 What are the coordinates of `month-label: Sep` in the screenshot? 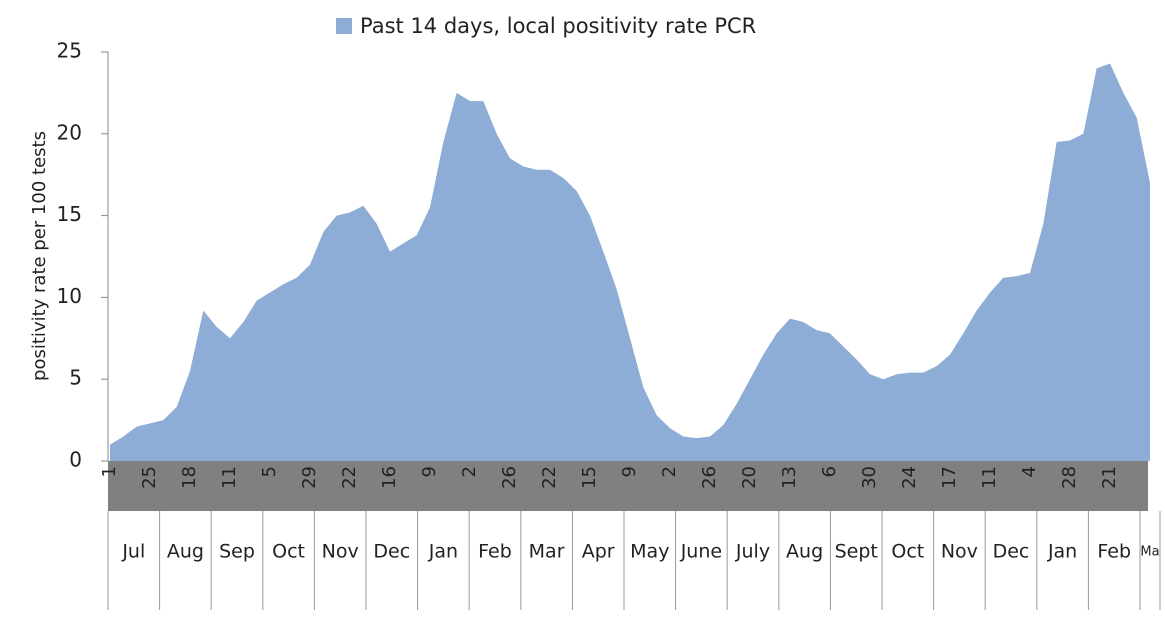 It's located at (237, 552).